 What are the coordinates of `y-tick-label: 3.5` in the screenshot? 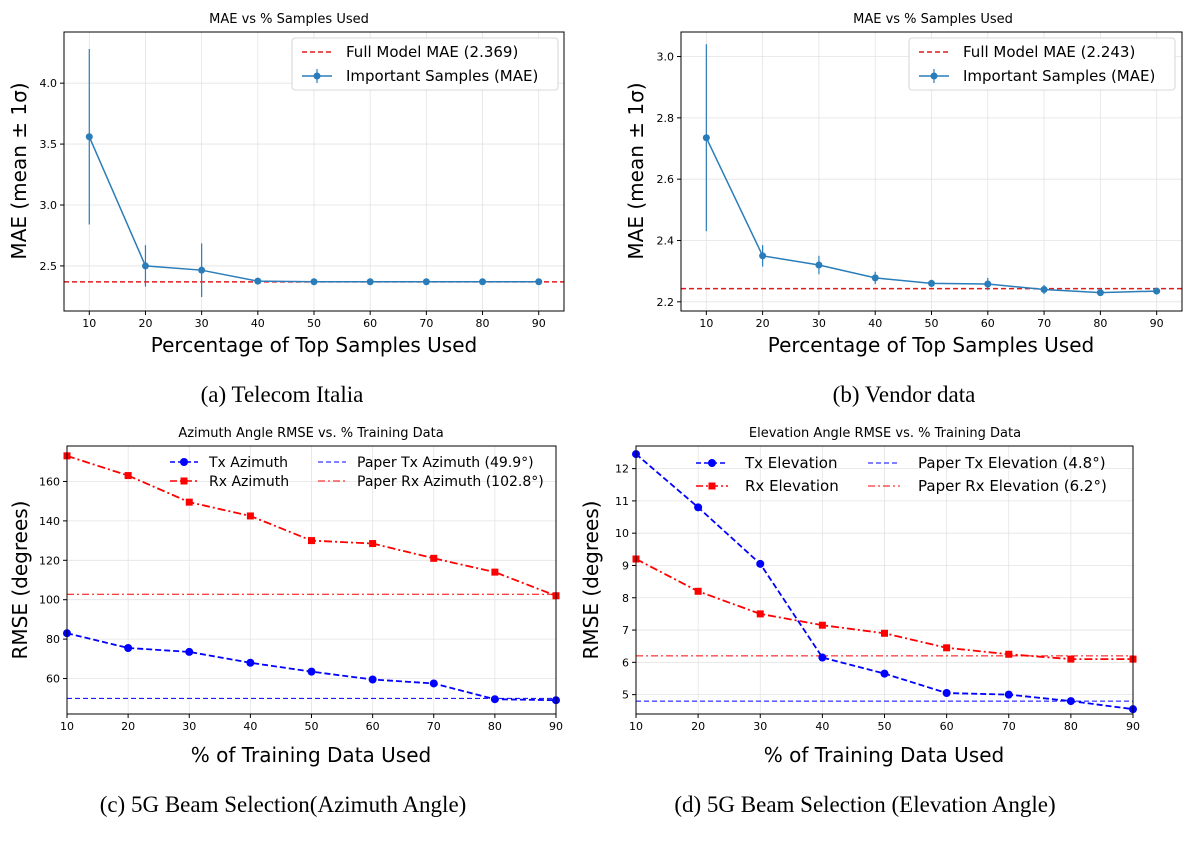 It's located at (49, 144).